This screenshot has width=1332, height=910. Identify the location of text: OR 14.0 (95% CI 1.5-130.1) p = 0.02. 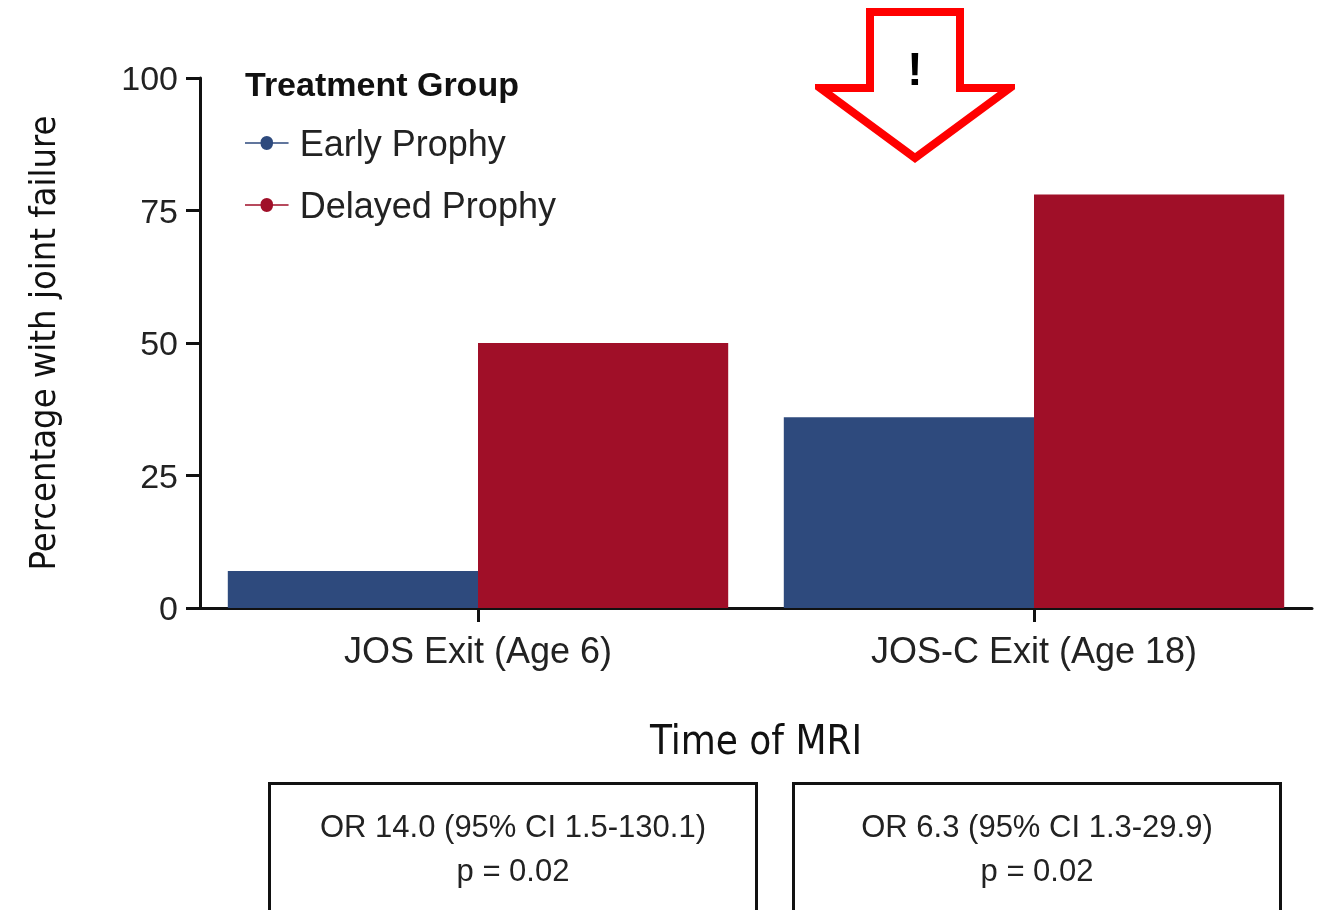
(513, 846).